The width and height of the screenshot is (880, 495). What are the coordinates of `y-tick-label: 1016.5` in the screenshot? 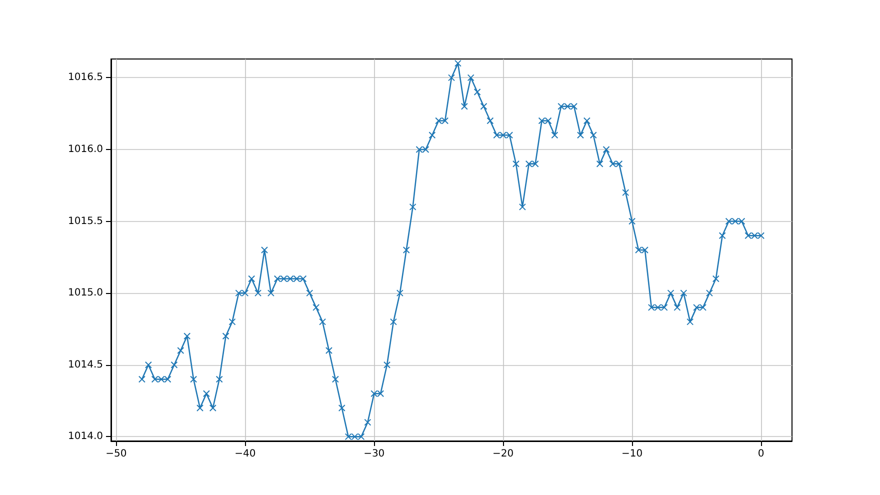 It's located at (85, 78).